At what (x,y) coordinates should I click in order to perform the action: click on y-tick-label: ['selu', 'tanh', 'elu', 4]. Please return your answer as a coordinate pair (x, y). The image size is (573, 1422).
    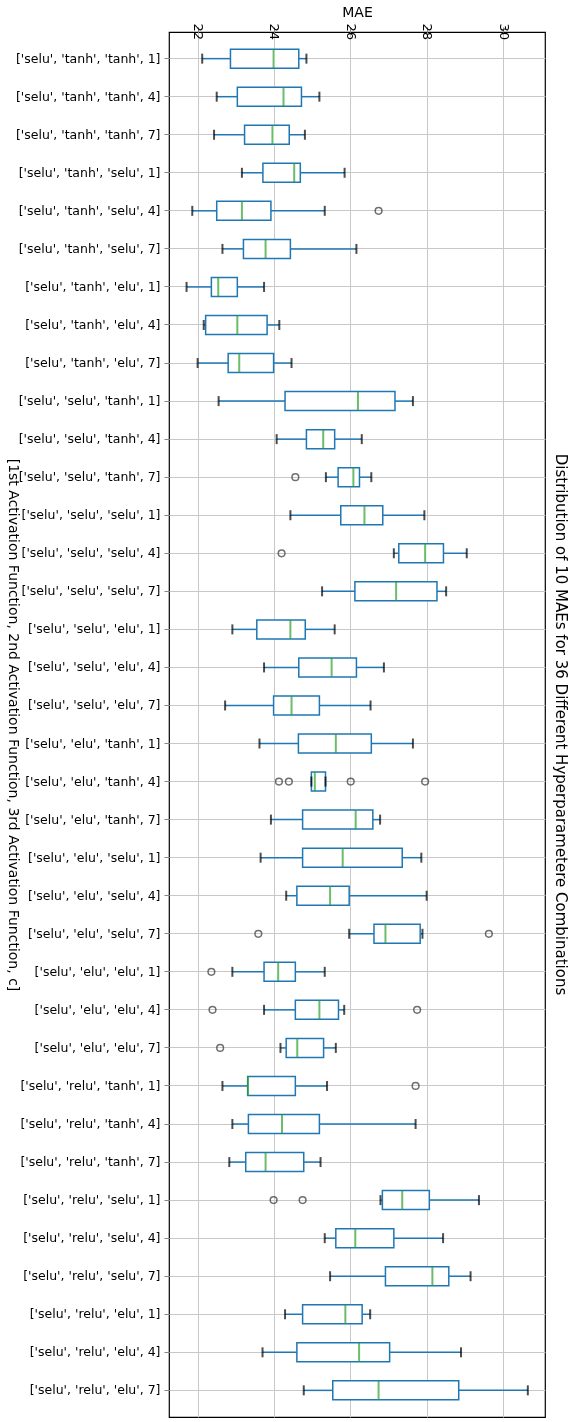
    Looking at the image, I should click on (93, 324).